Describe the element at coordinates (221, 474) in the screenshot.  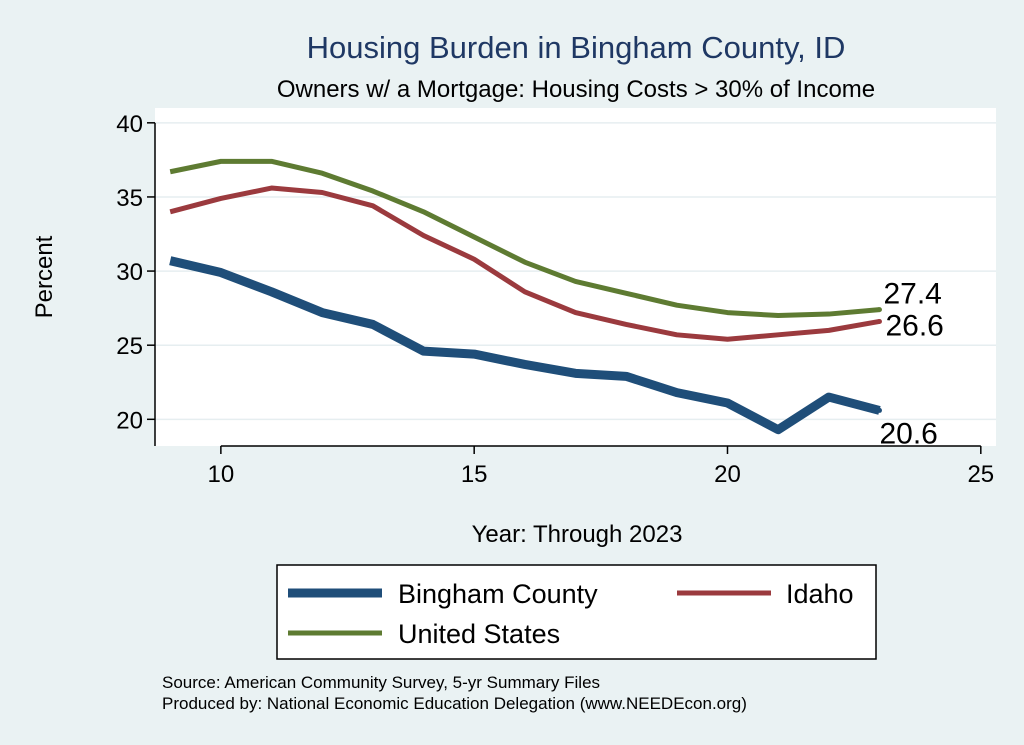
I see `x-tick-label-10: 10` at that location.